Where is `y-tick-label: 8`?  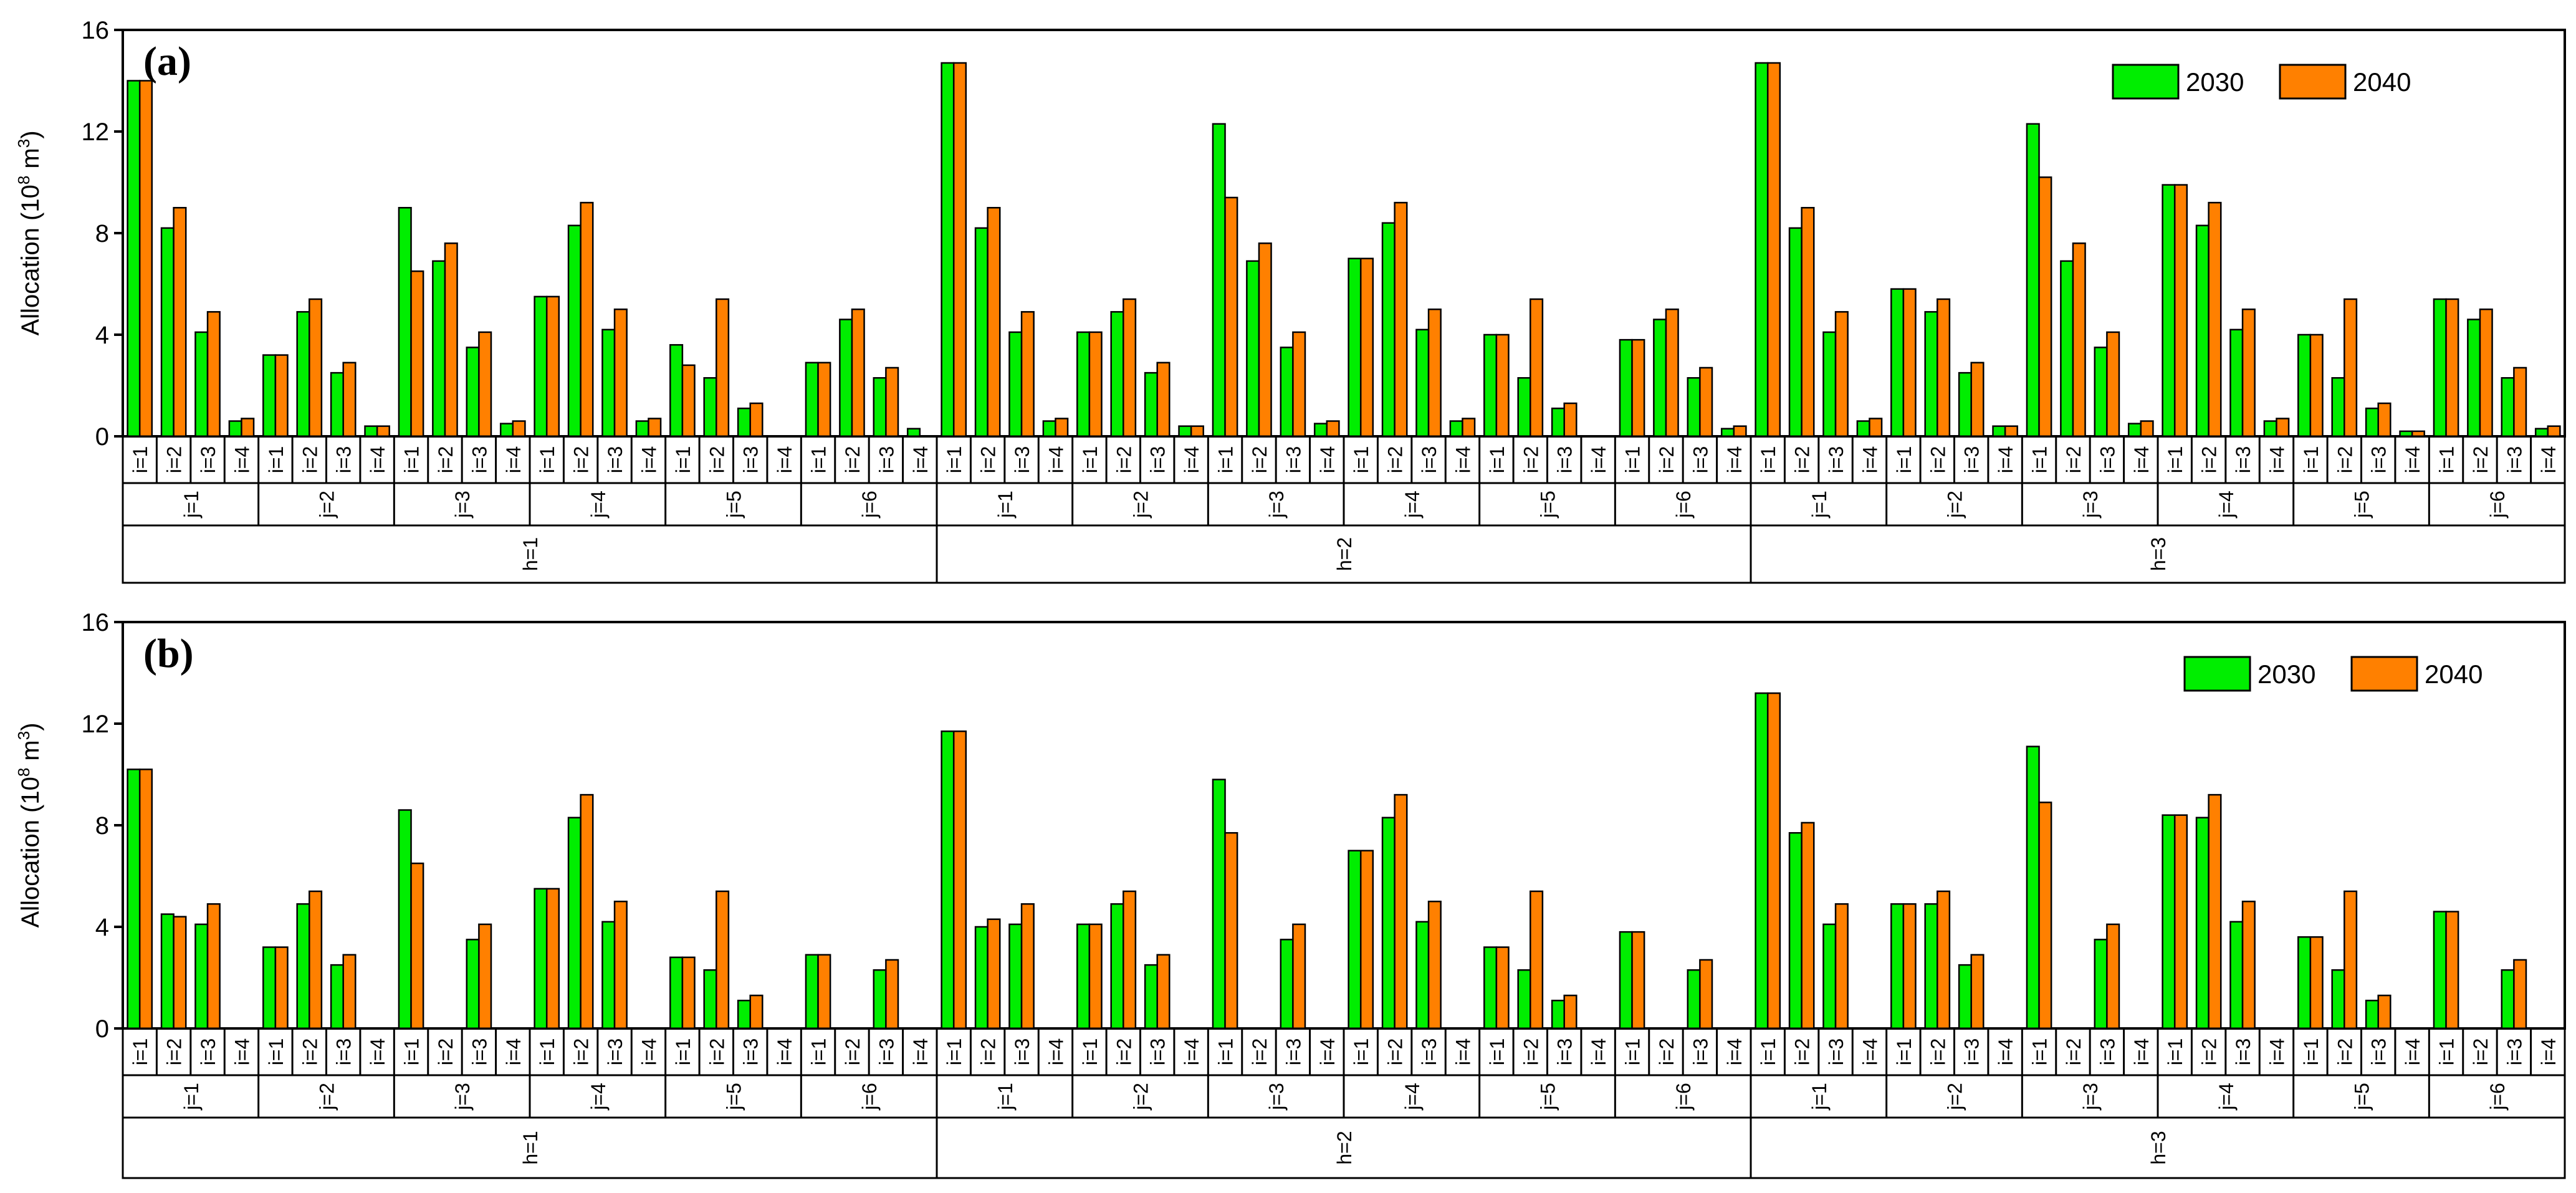 y-tick-label: 8 is located at coordinates (102, 234).